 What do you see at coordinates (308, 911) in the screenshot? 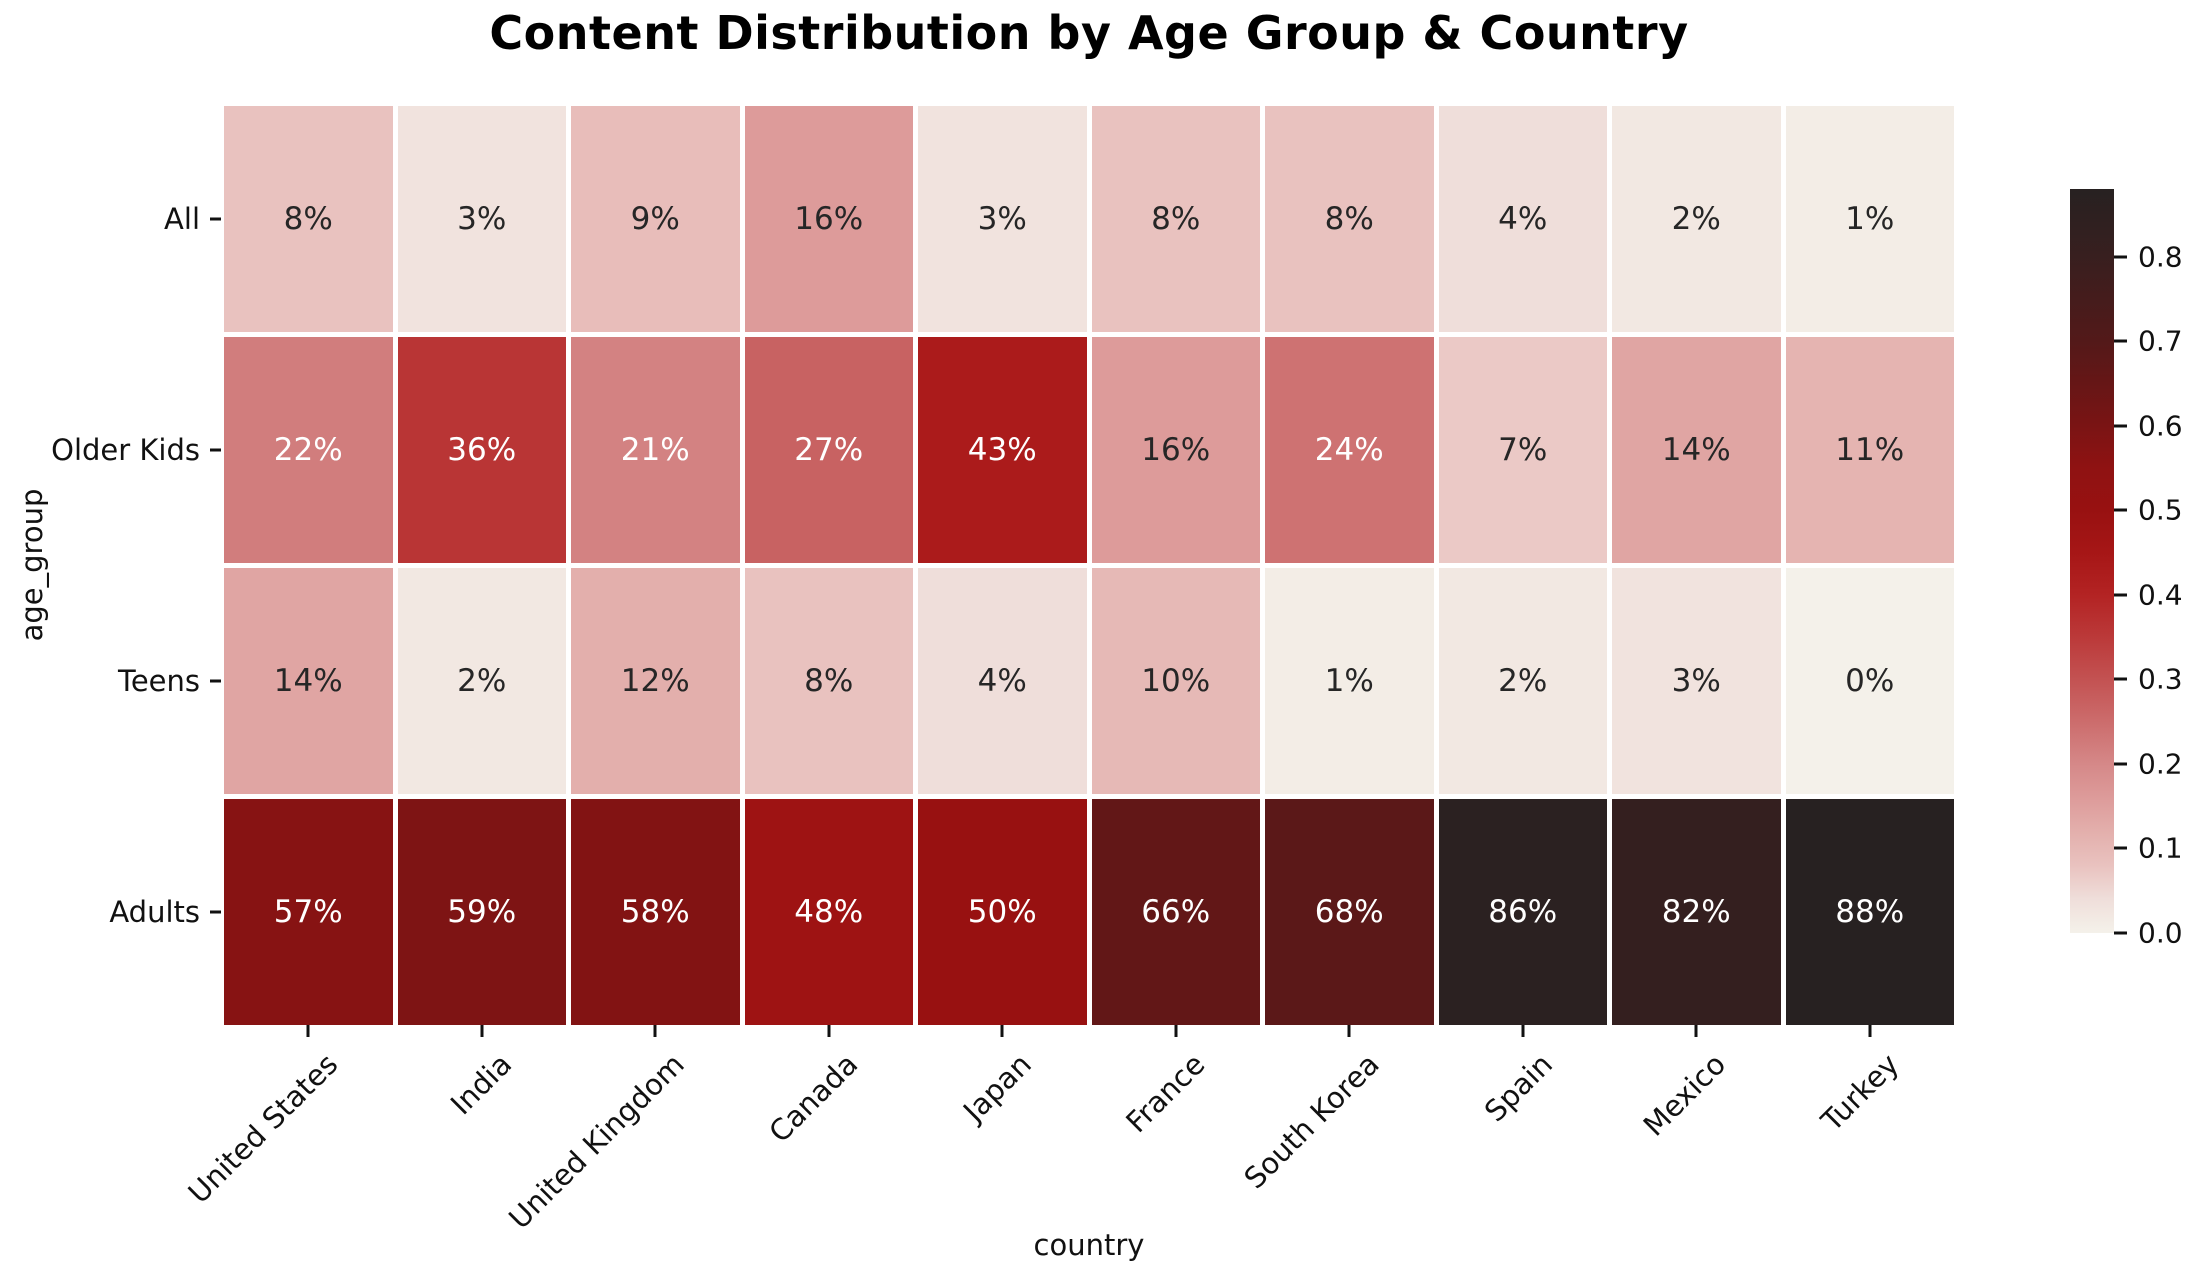
I see `cell-value-label: 57%` at bounding box center [308, 911].